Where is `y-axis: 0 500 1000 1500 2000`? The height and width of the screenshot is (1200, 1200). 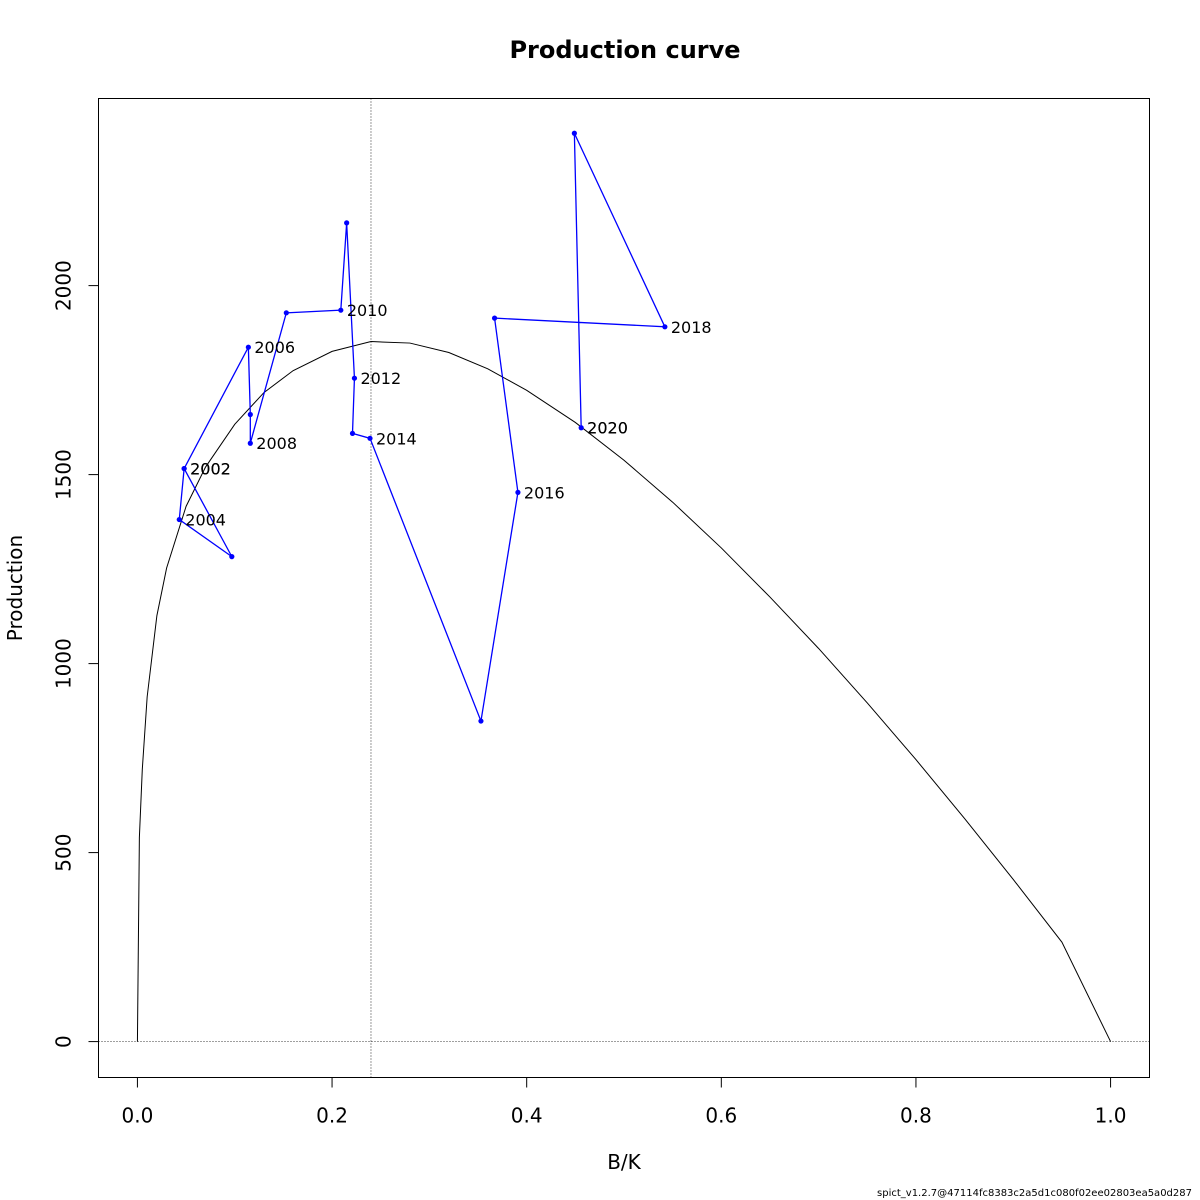
y-axis: 0 500 1000 1500 2000 is located at coordinates (75, 654).